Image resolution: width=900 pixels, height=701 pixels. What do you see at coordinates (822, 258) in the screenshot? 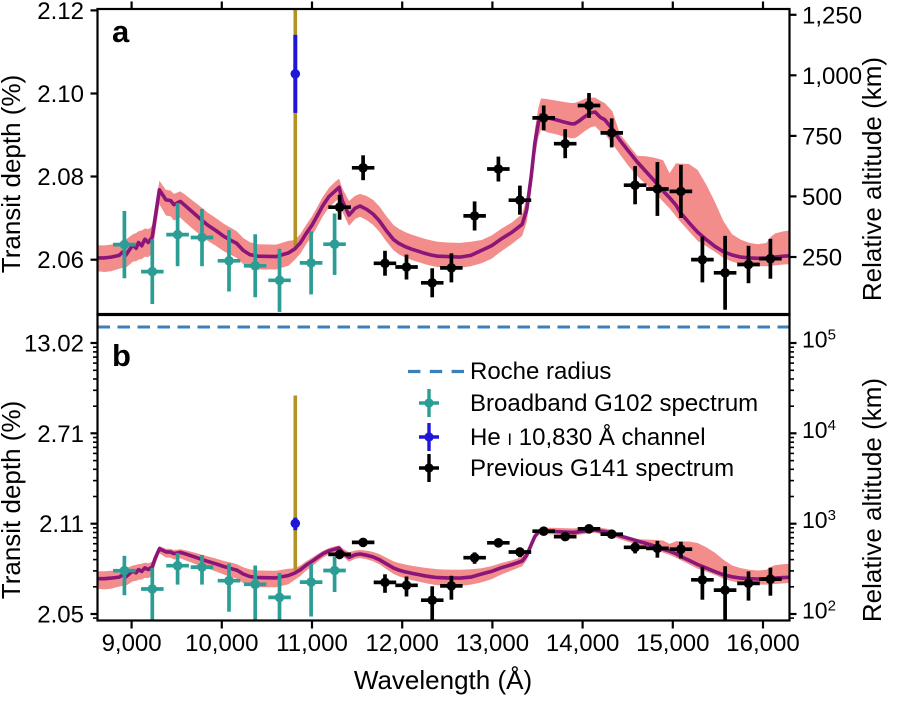
I see `svg-text: 250` at bounding box center [822, 258].